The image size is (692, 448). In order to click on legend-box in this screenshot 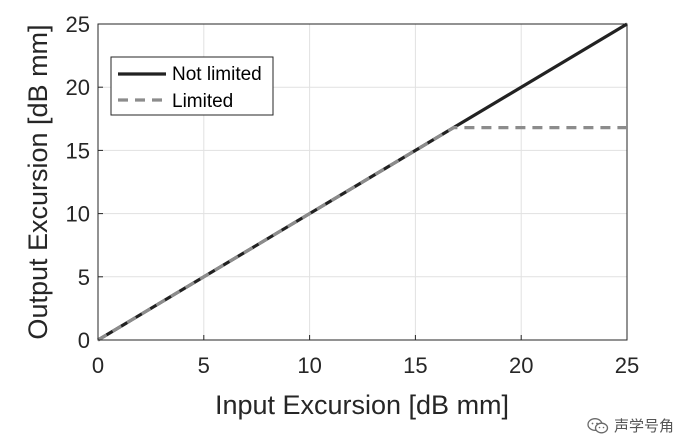, I will do `click(192, 86)`.